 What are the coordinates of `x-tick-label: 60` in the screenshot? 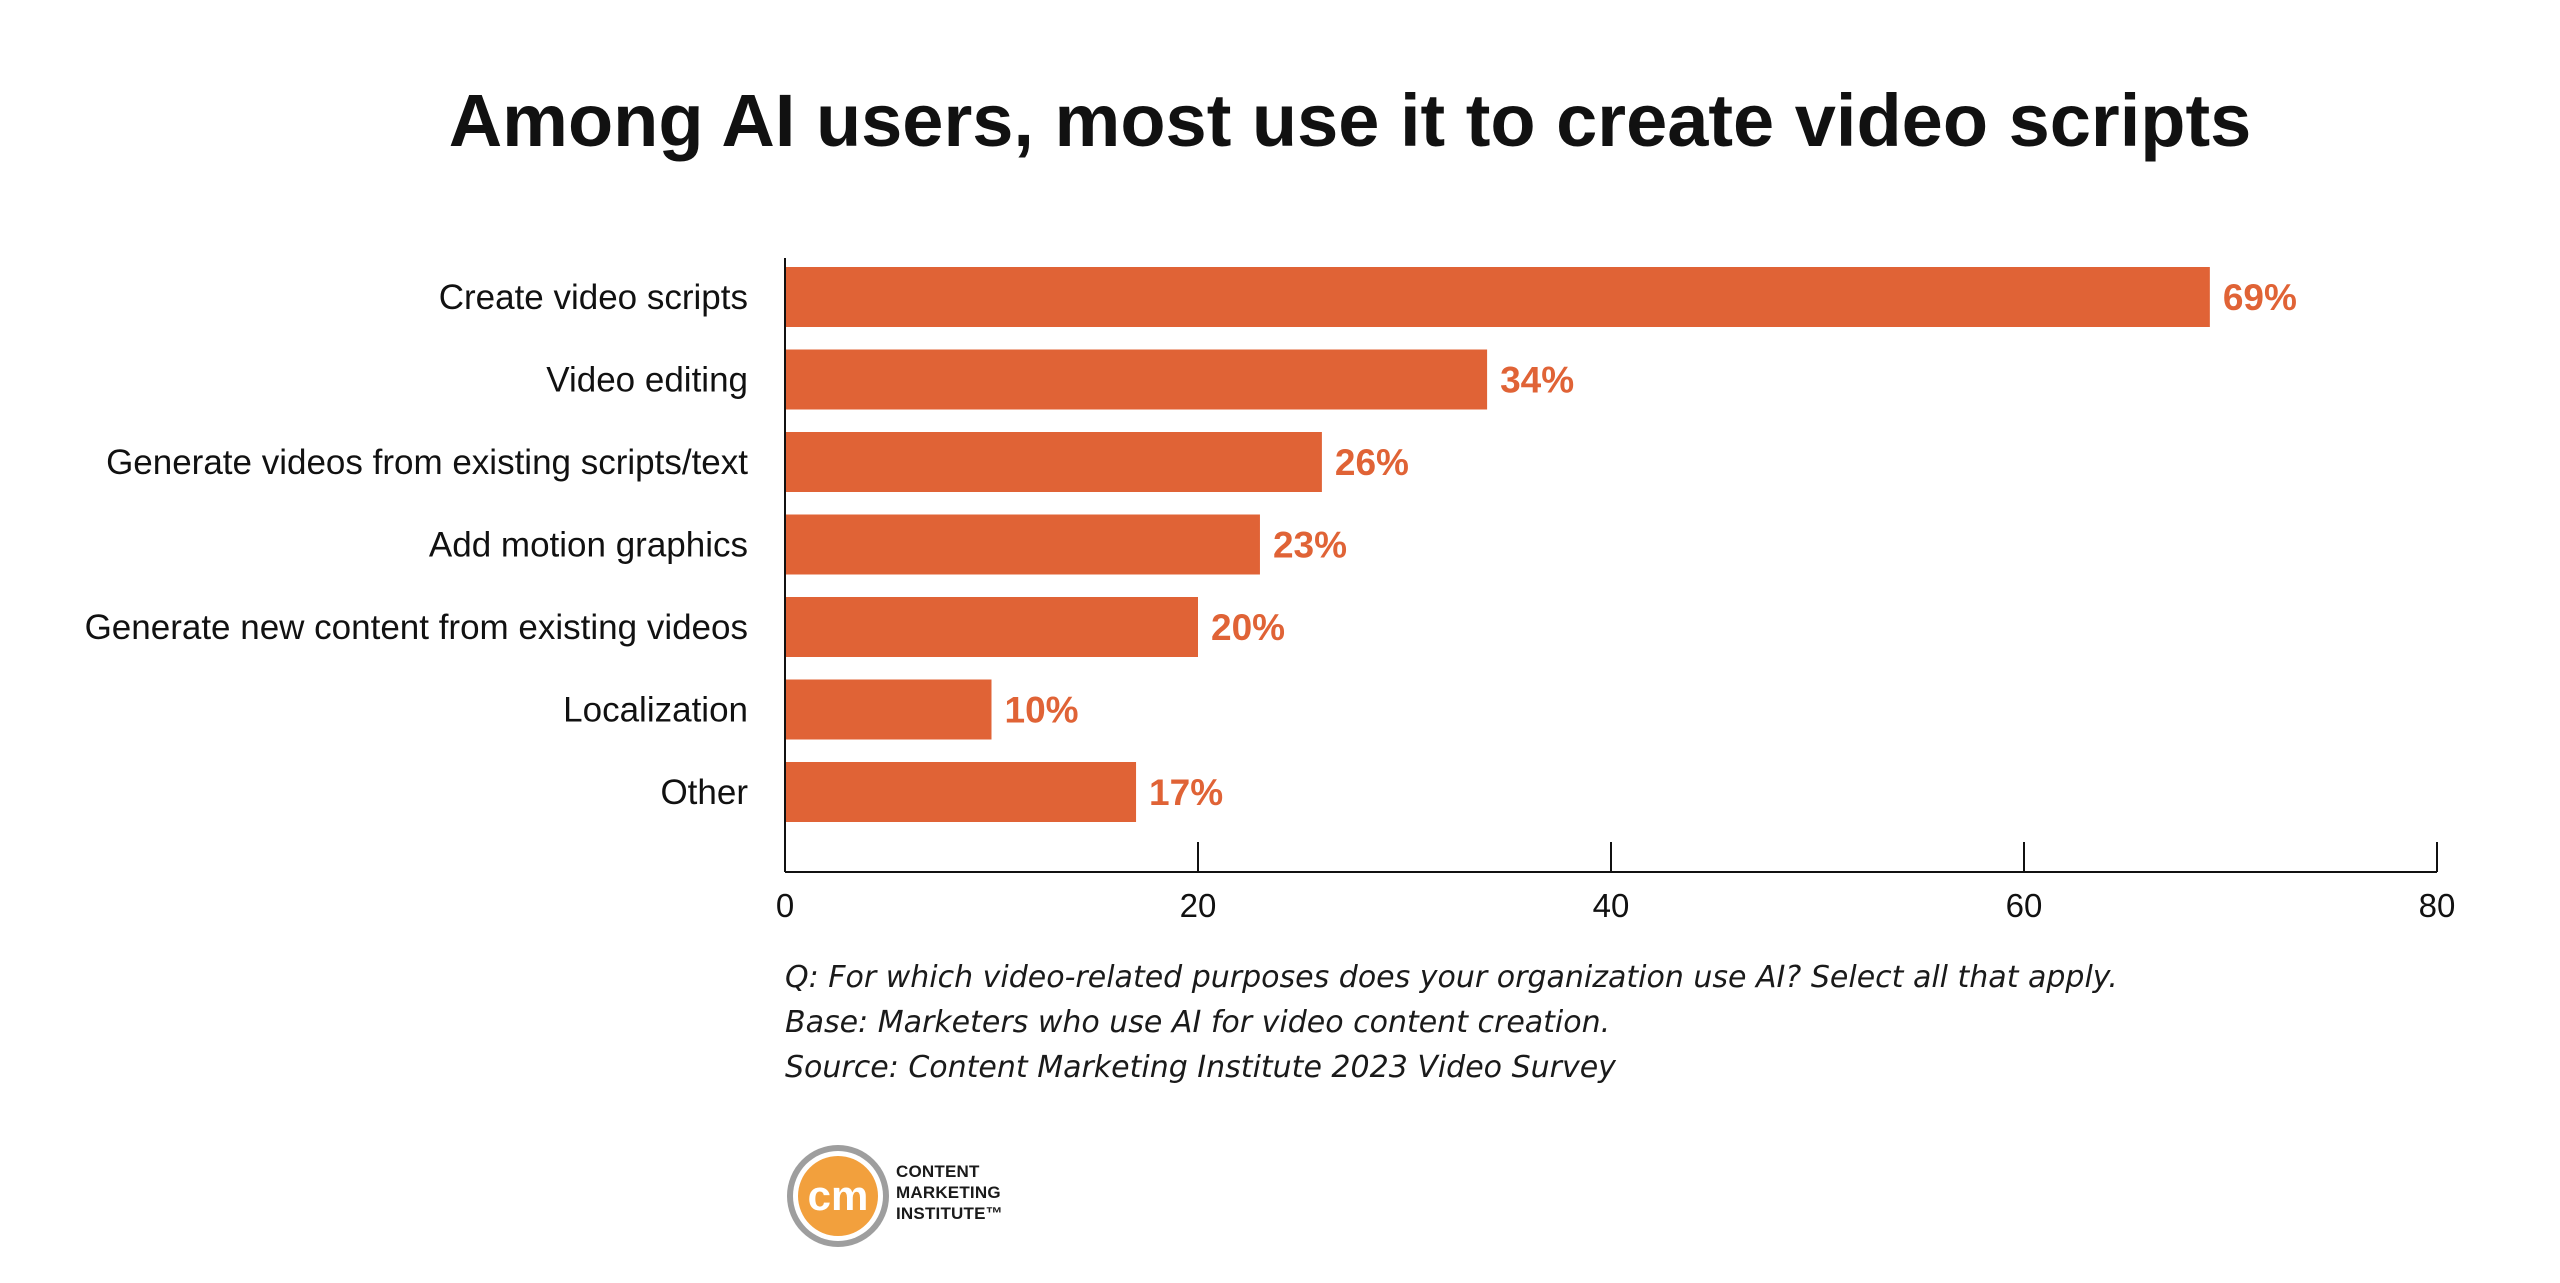 It's located at (2024, 905).